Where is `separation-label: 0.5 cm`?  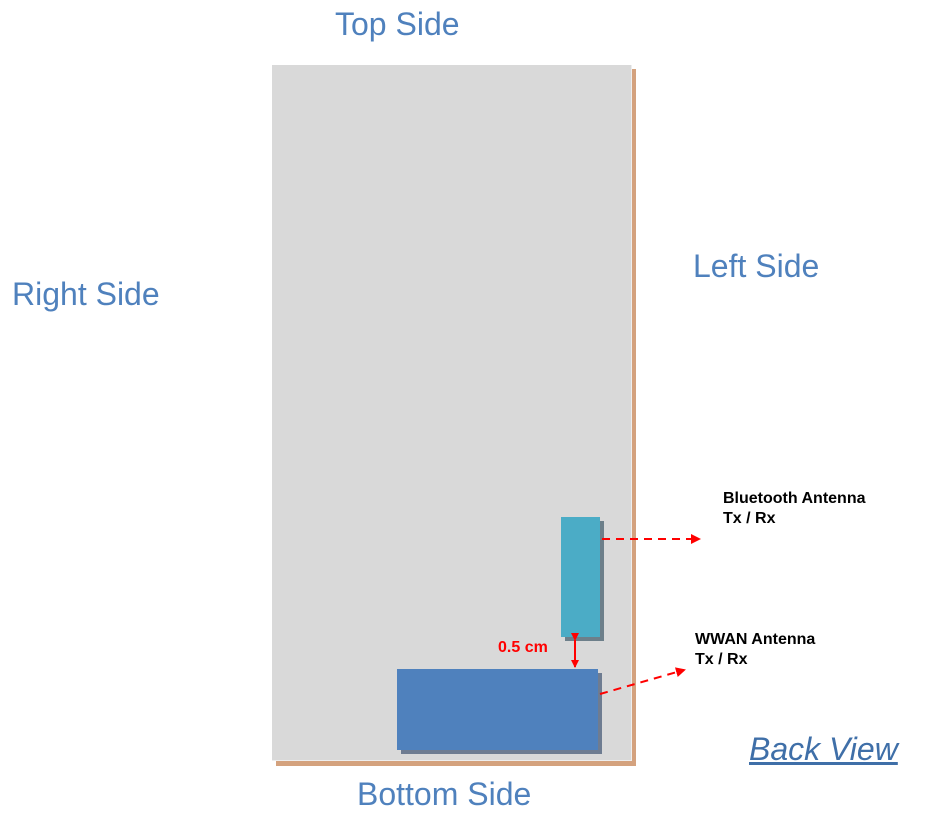 separation-label: 0.5 cm is located at coordinates (523, 647).